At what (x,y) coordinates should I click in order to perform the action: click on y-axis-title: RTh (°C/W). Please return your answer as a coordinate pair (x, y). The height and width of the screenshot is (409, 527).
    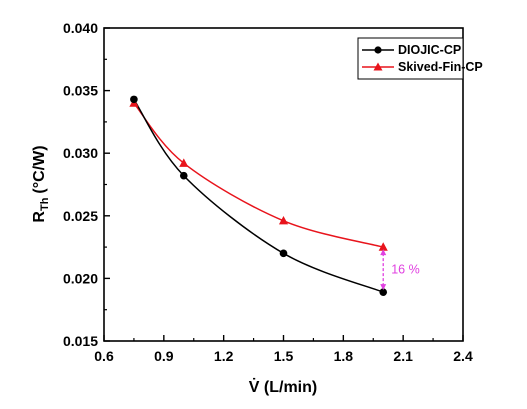
    Looking at the image, I should click on (41, 183).